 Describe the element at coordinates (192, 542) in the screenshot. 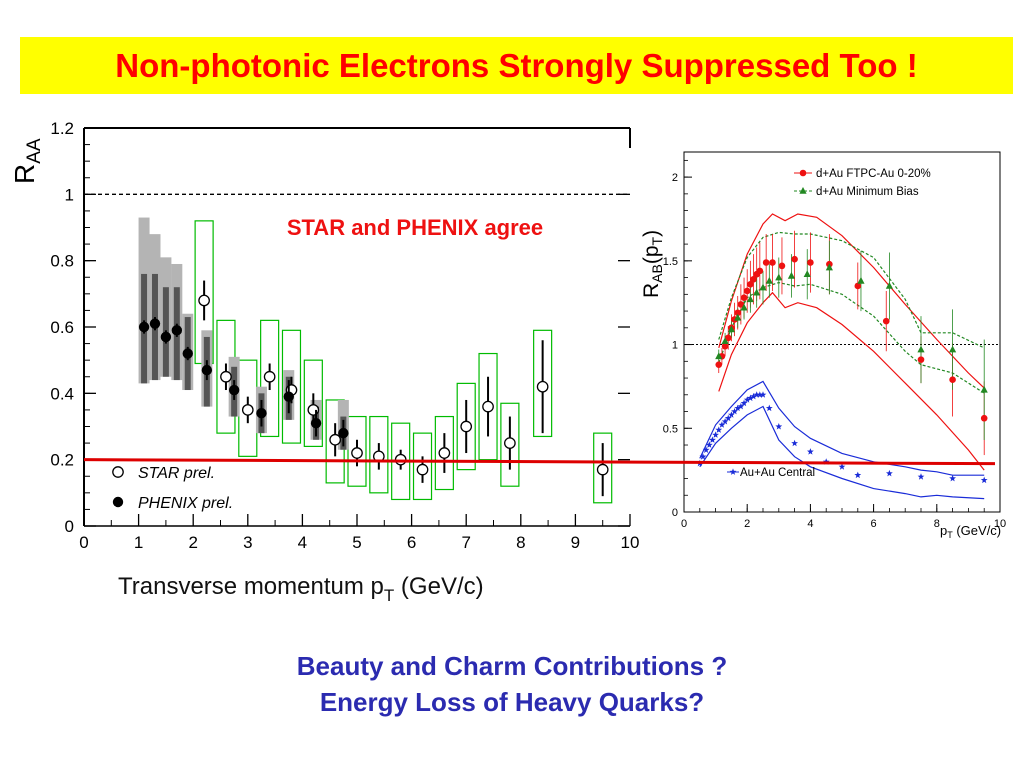

I see `main-x-tick-label: 2` at that location.